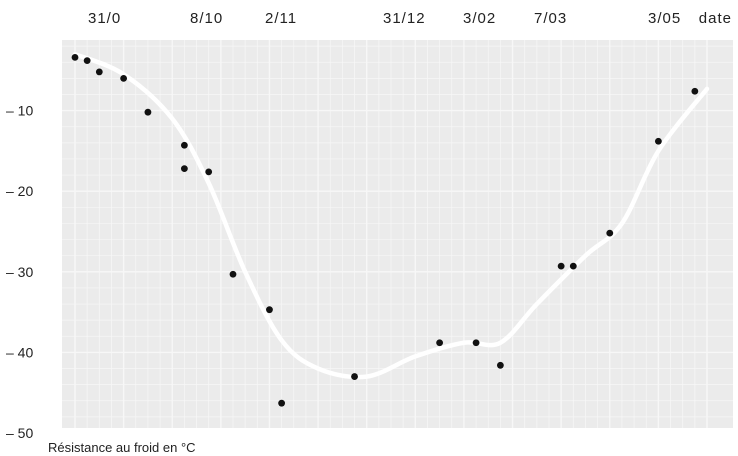  Describe the element at coordinates (19, 191) in the screenshot. I see `y-tick-label: – 20` at that location.